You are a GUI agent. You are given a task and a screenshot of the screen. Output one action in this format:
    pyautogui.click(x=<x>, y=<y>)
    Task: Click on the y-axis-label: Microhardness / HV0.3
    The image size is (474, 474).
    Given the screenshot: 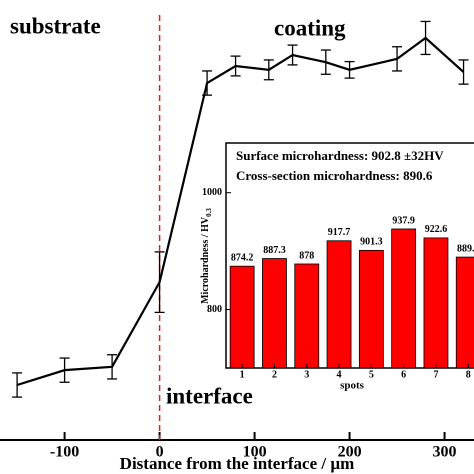 What is the action you would take?
    pyautogui.click(x=206, y=256)
    